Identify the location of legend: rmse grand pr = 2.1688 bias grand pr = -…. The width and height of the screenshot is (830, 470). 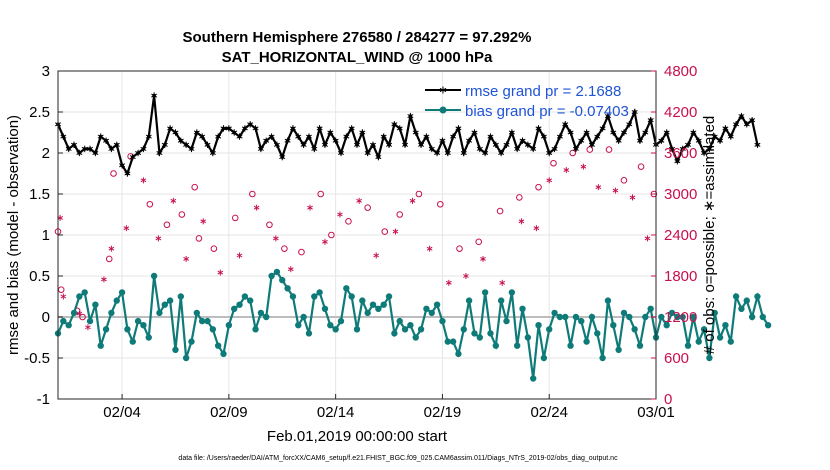
(527, 101).